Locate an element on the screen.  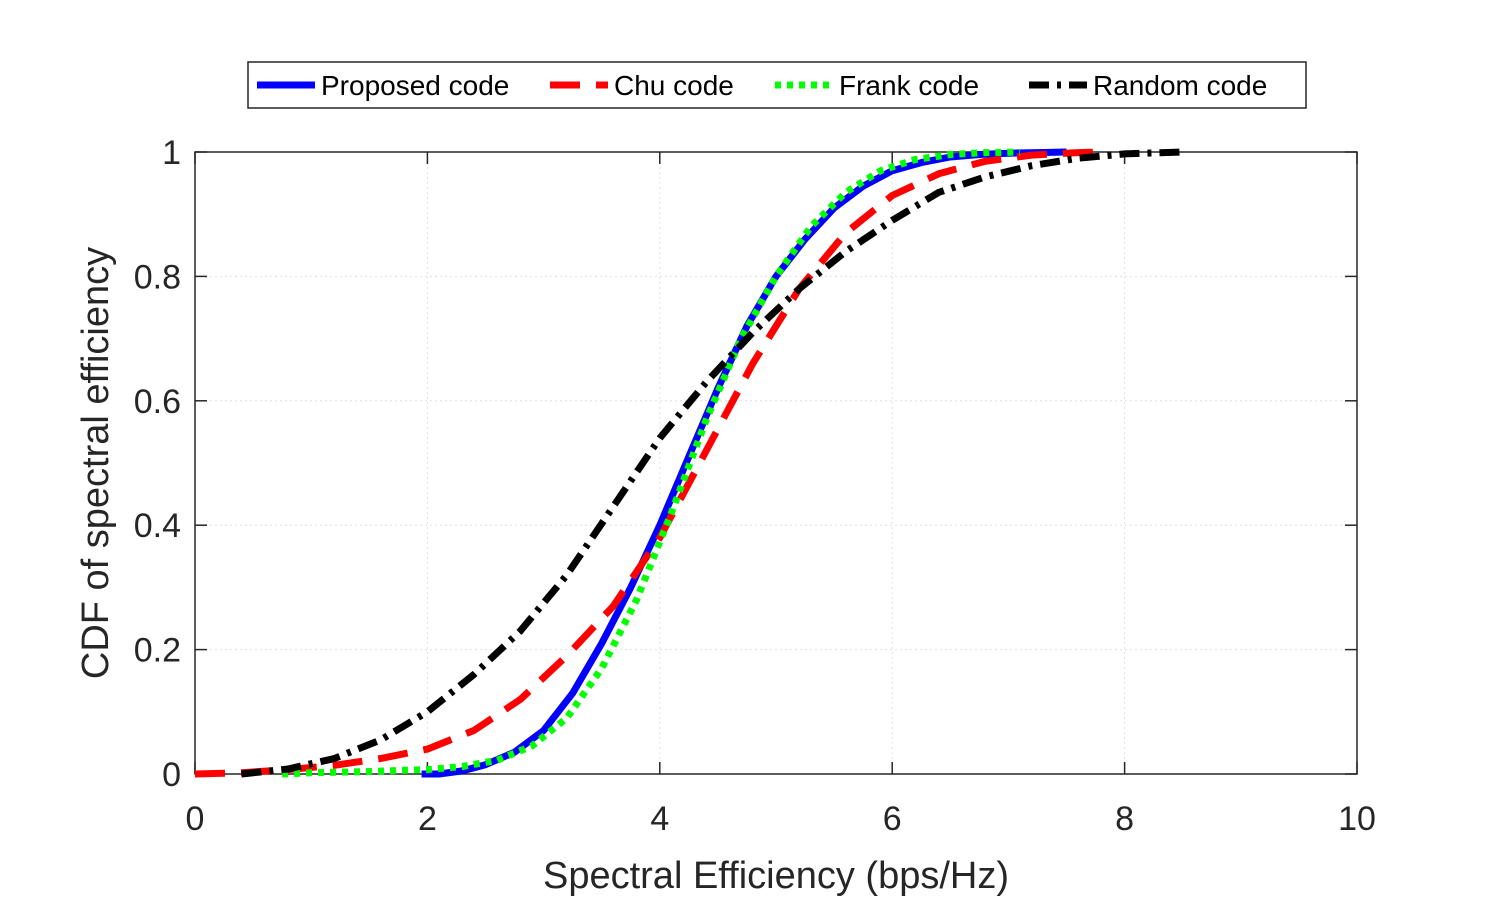
legend-label-1: Chu code is located at coordinates (674, 85).